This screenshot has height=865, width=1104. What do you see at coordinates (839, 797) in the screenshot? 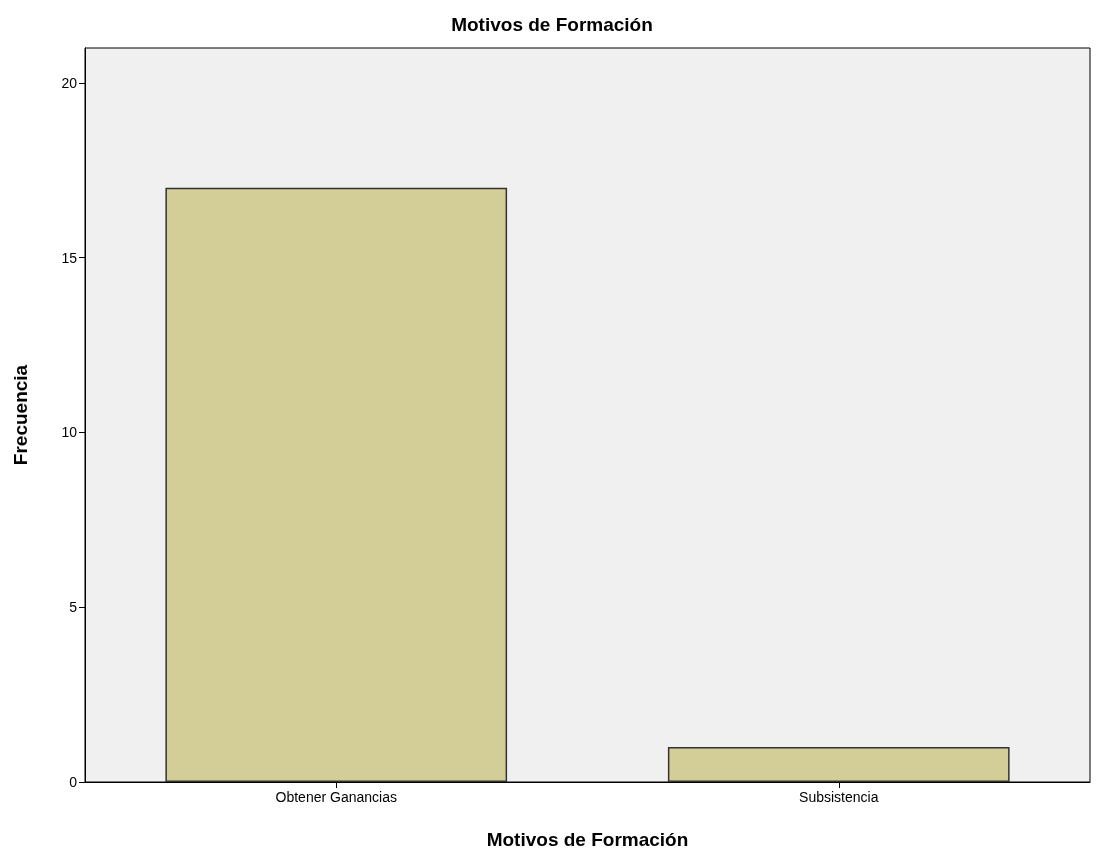
I see `x-tick-label: Subsistencia` at bounding box center [839, 797].